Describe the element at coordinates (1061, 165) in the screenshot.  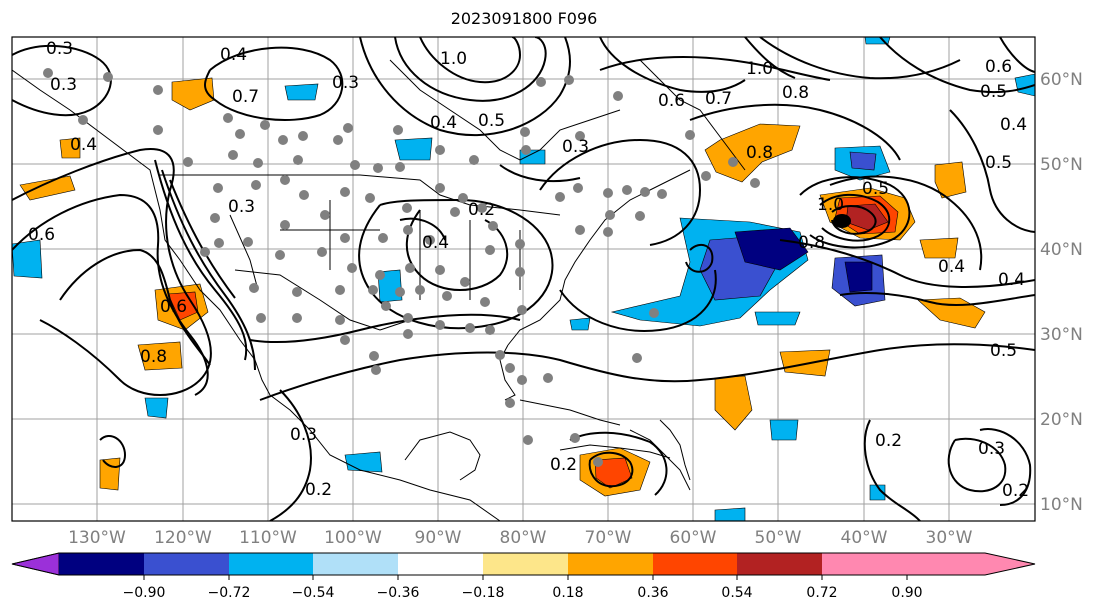
I see `latitude-label: 50°N` at that location.